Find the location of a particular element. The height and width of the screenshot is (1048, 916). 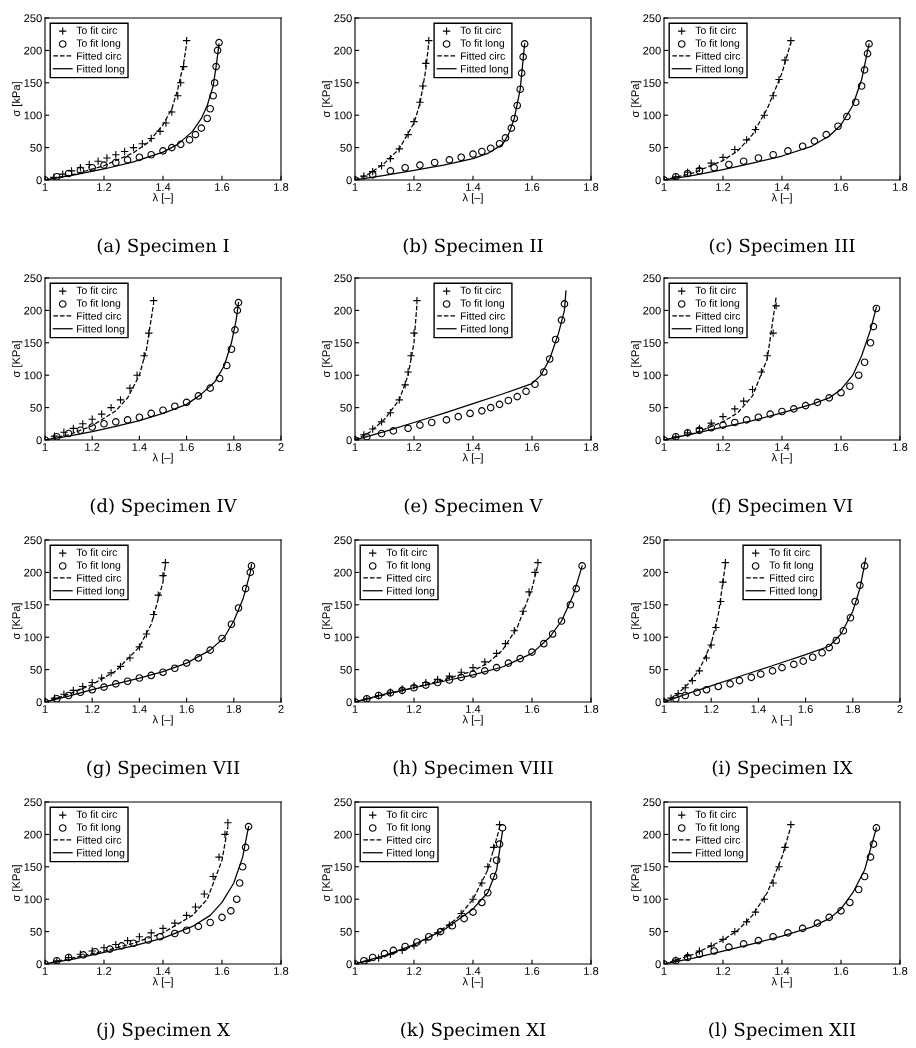

text: (h) Specimen VIII is located at coordinates (473, 769).